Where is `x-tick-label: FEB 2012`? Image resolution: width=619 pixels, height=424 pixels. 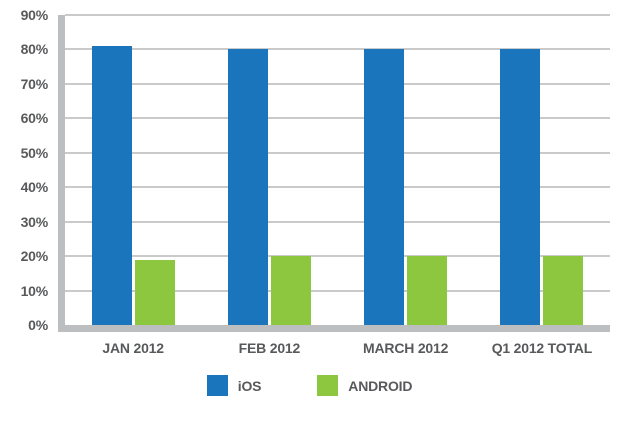 x-tick-label: FEB 2012 is located at coordinates (269, 348).